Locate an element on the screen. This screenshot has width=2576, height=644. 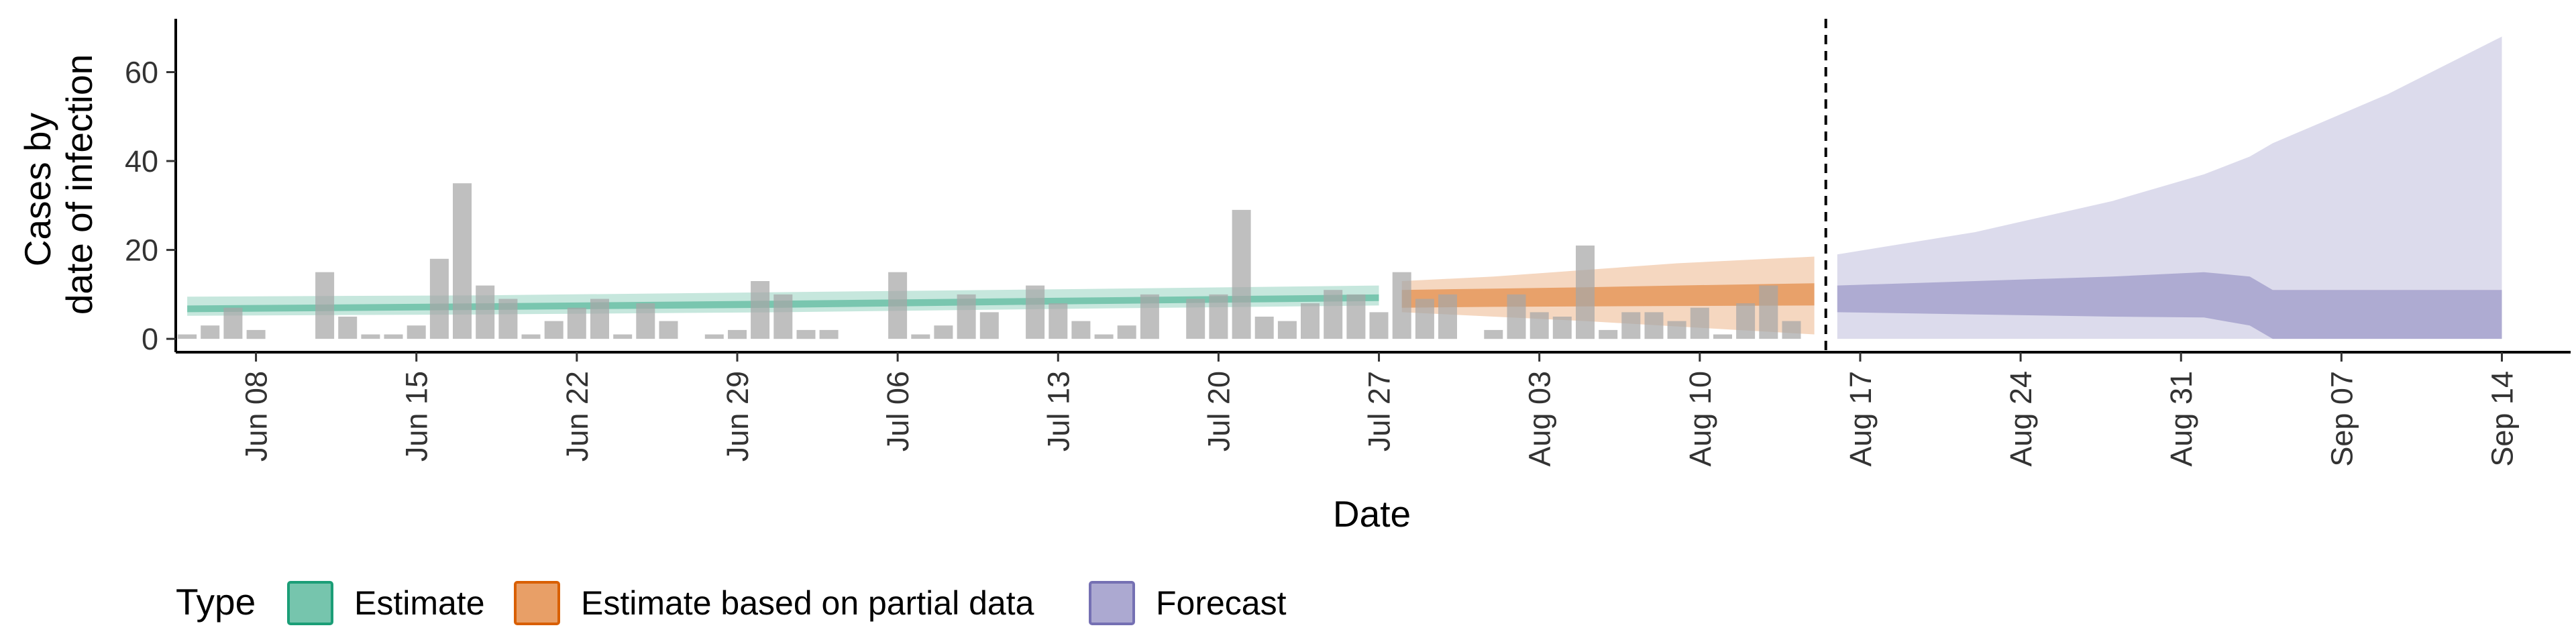
y-tick-label: 40 is located at coordinates (141, 161).